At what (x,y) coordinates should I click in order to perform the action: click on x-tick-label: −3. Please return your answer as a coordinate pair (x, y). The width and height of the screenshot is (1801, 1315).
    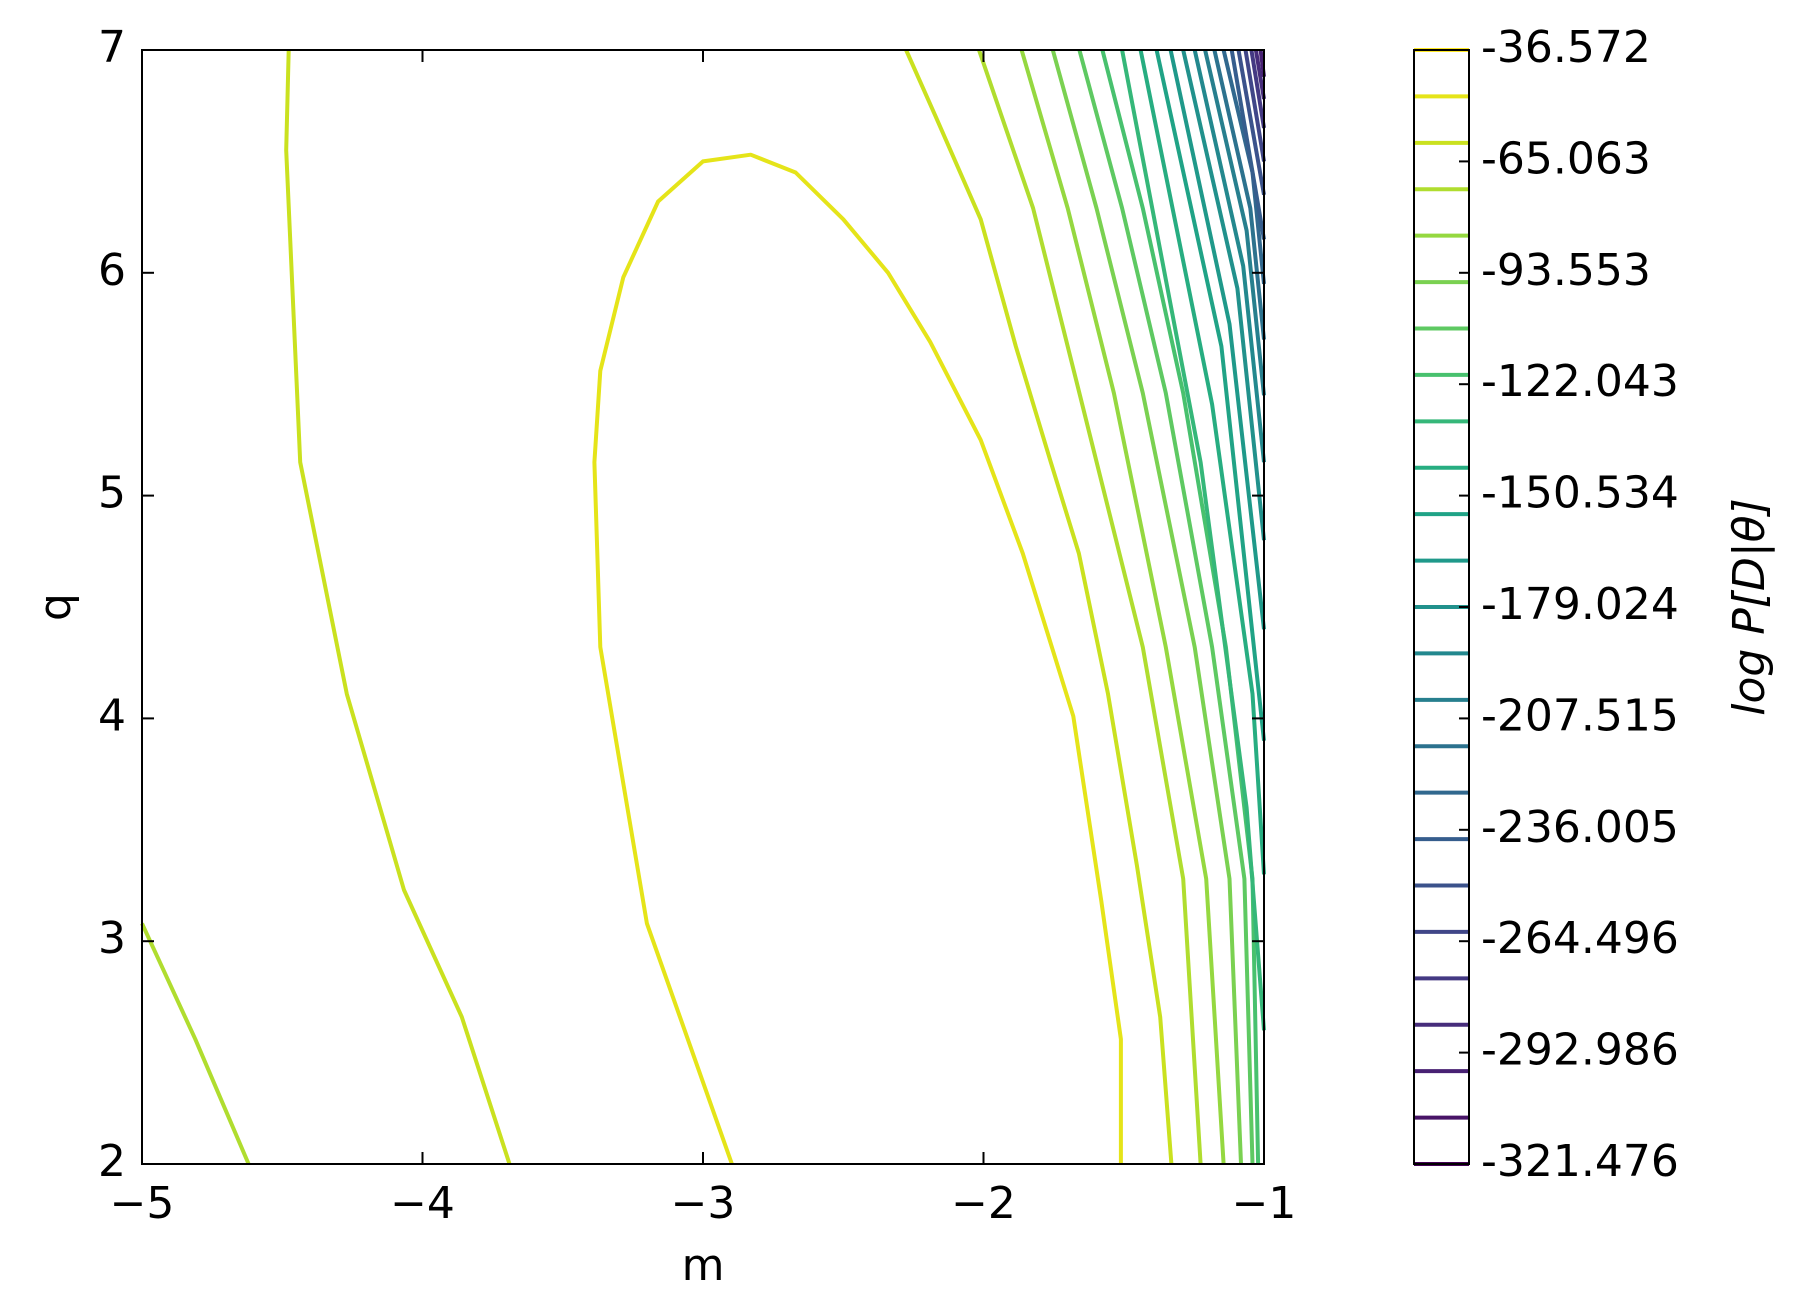
    Looking at the image, I should click on (703, 1203).